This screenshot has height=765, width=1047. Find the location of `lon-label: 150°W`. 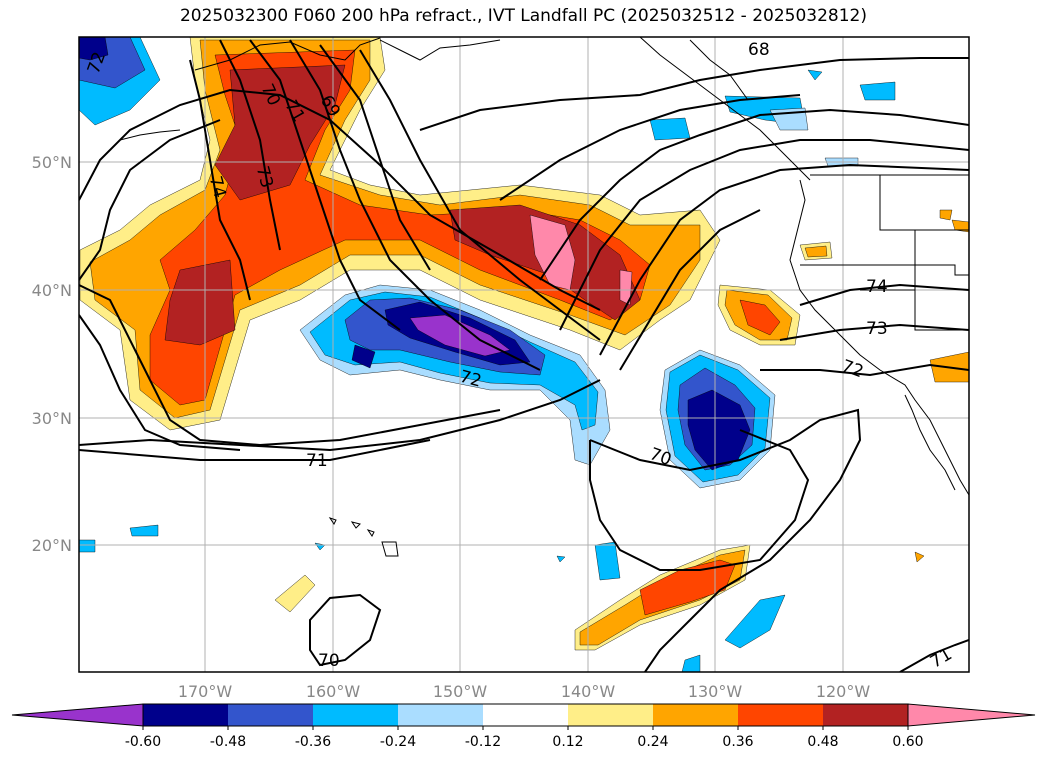

lon-label: 150°W is located at coordinates (460, 691).